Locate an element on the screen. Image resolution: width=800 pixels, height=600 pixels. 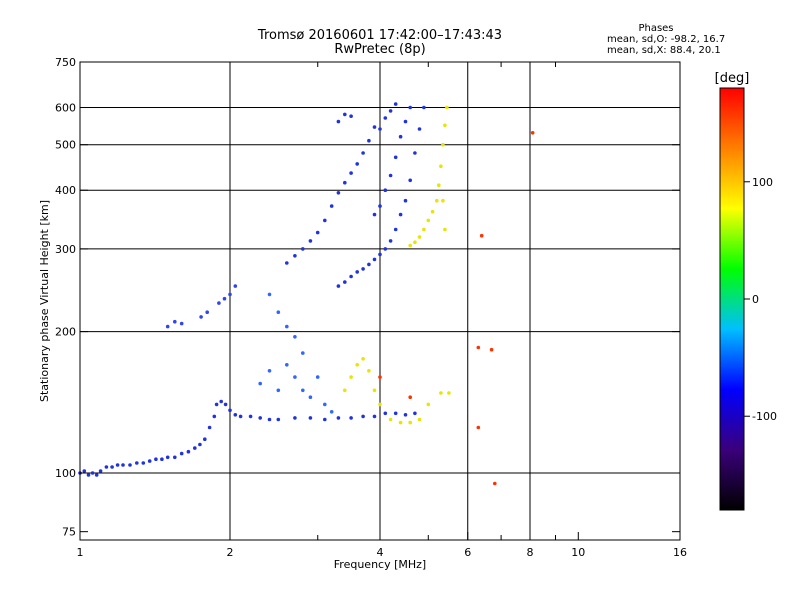
colorbar-label: [deg] is located at coordinates (732, 78).